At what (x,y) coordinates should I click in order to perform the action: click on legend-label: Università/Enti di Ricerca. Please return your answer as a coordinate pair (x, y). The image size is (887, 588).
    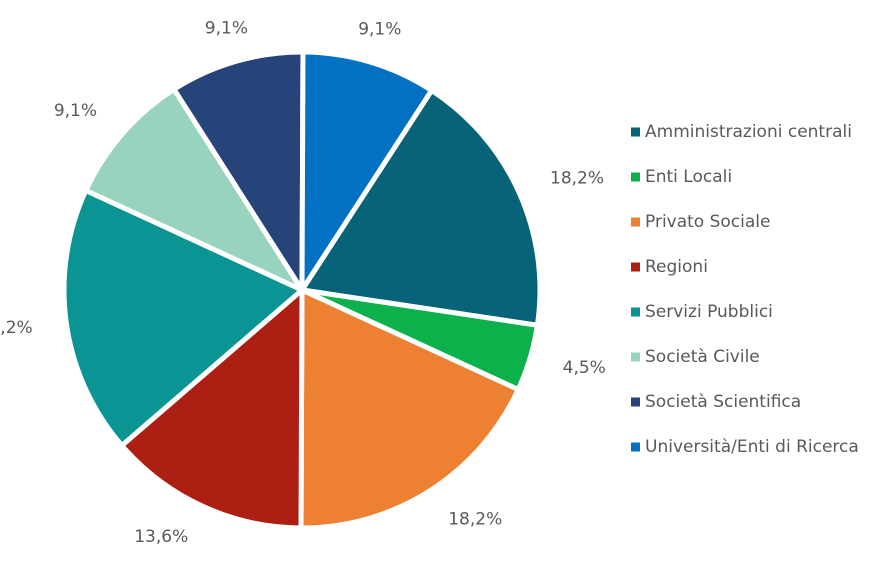
    Looking at the image, I should click on (752, 447).